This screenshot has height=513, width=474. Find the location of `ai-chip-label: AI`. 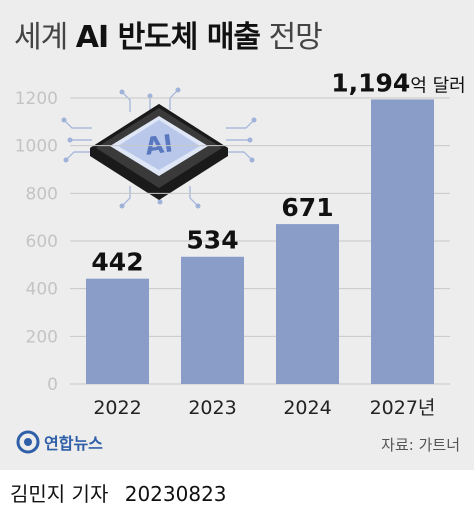

ai-chip-label: AI is located at coordinates (158, 145).